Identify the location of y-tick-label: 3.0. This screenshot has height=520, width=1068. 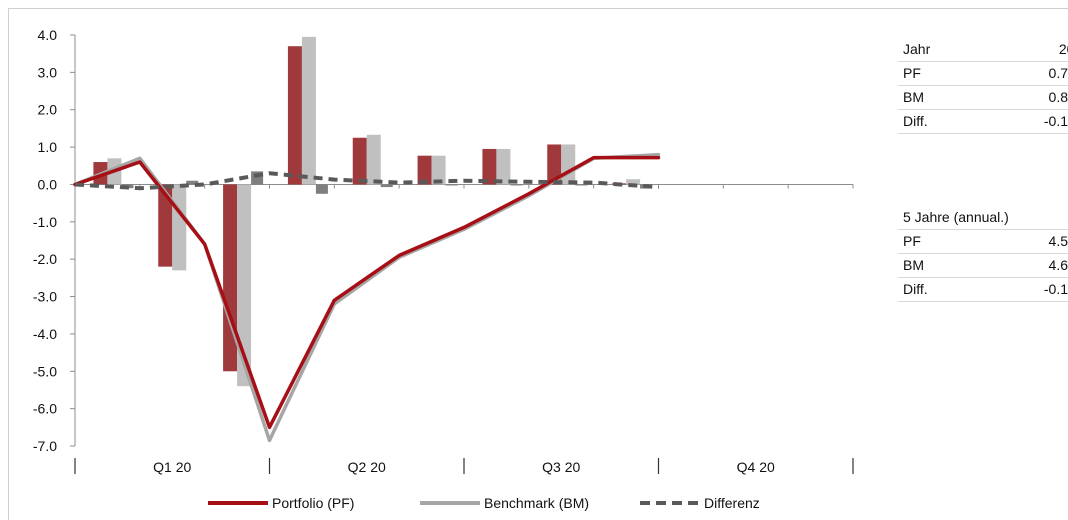
(48, 72).